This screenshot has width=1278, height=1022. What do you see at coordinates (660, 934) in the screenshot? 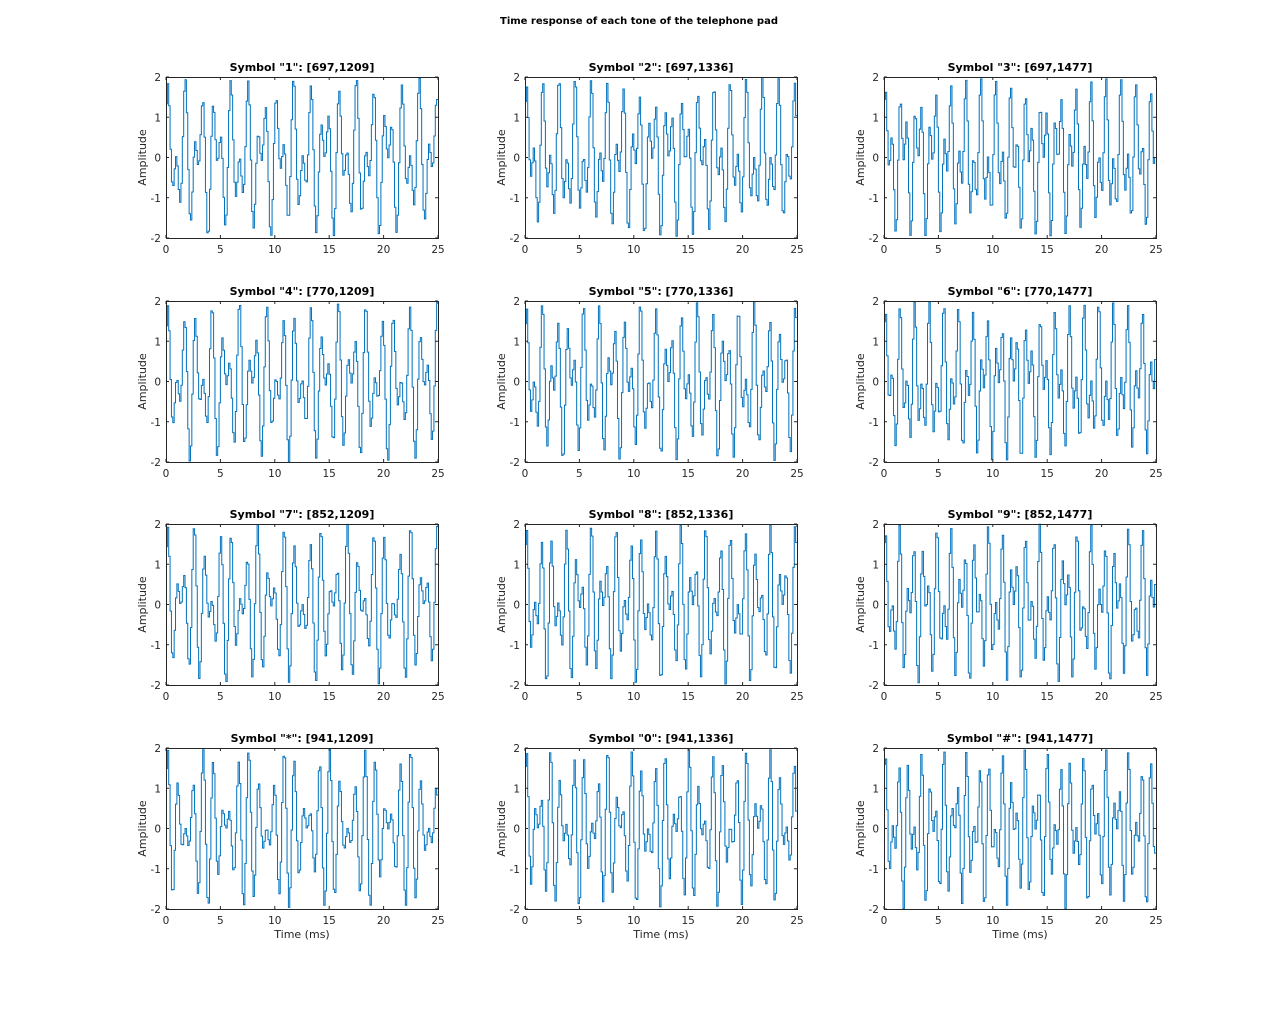
I see `x-axis-label: Time (ms)` at bounding box center [660, 934].